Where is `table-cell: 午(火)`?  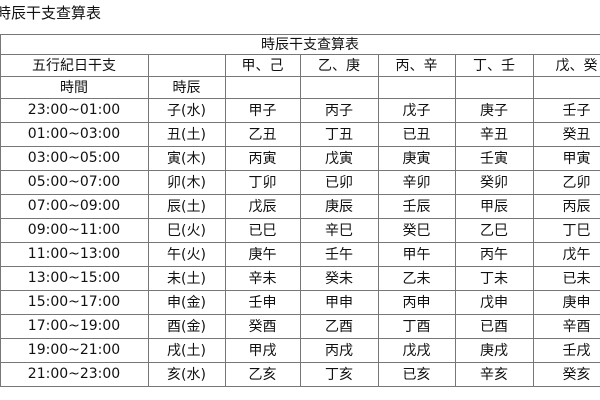 table-cell: 午(火) is located at coordinates (186, 255).